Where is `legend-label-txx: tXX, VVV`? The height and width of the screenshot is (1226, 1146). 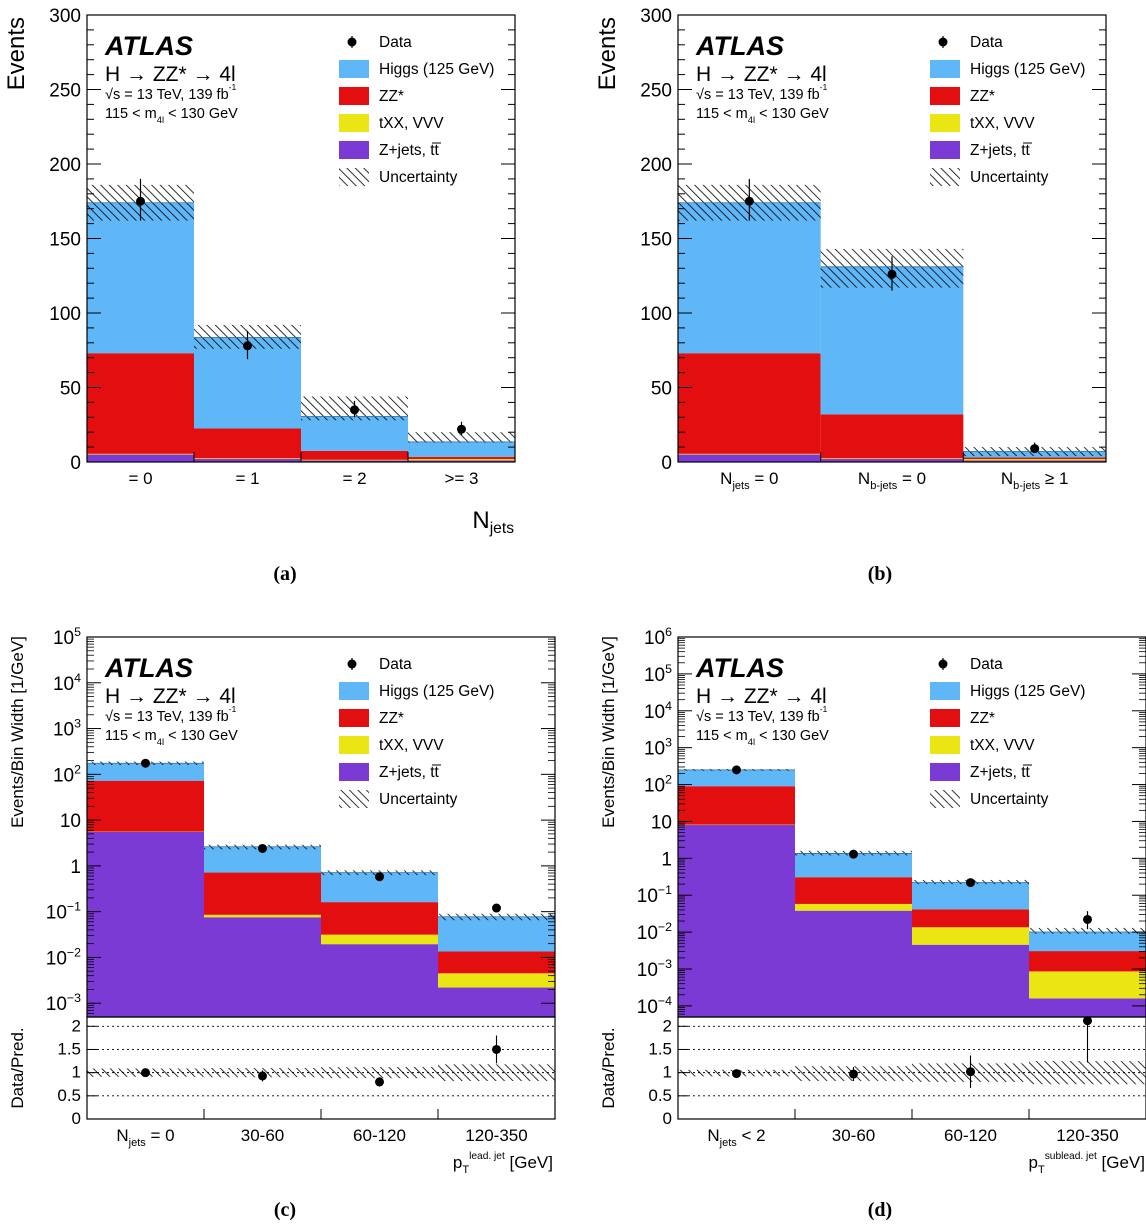
legend-label-txx: tXX, VVV is located at coordinates (1002, 745).